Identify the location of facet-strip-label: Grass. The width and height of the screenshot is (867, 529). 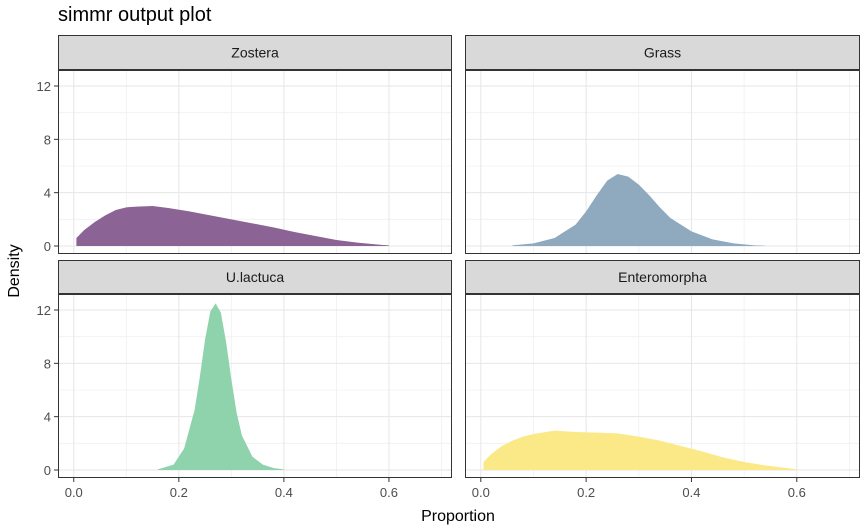
(662, 53).